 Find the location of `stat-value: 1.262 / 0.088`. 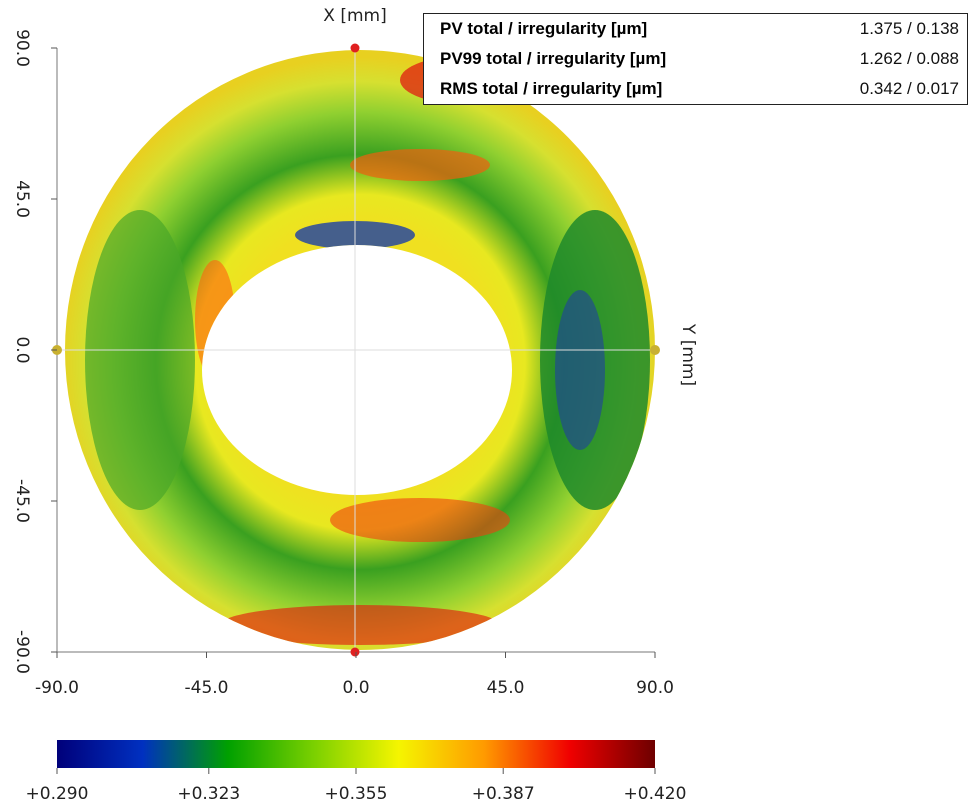

stat-value: 1.262 / 0.088 is located at coordinates (909, 58).